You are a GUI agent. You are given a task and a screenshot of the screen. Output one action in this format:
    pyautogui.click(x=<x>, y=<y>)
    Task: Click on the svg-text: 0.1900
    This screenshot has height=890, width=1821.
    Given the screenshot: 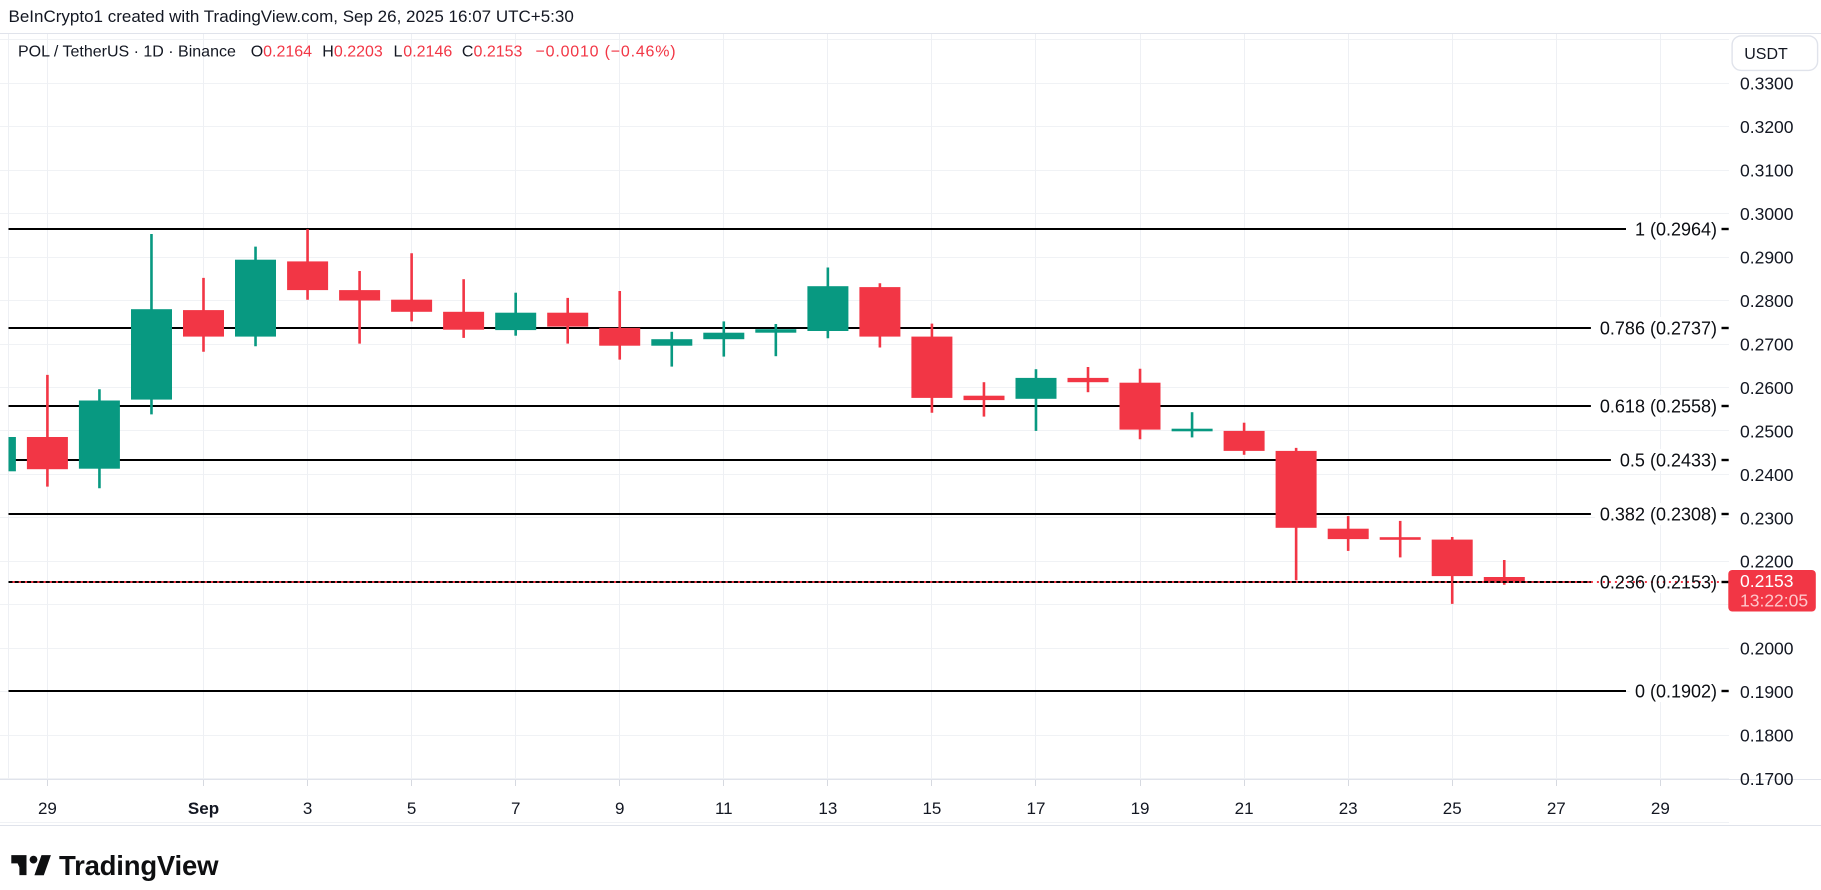 What is the action you would take?
    pyautogui.click(x=1767, y=692)
    